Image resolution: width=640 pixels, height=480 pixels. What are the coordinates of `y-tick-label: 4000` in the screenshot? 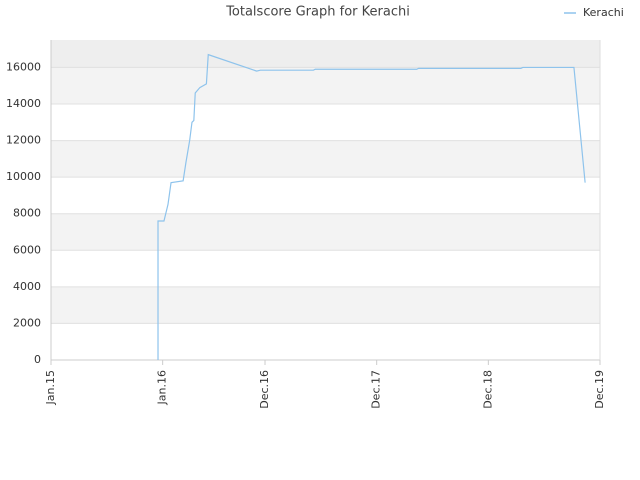 It's located at (27, 286).